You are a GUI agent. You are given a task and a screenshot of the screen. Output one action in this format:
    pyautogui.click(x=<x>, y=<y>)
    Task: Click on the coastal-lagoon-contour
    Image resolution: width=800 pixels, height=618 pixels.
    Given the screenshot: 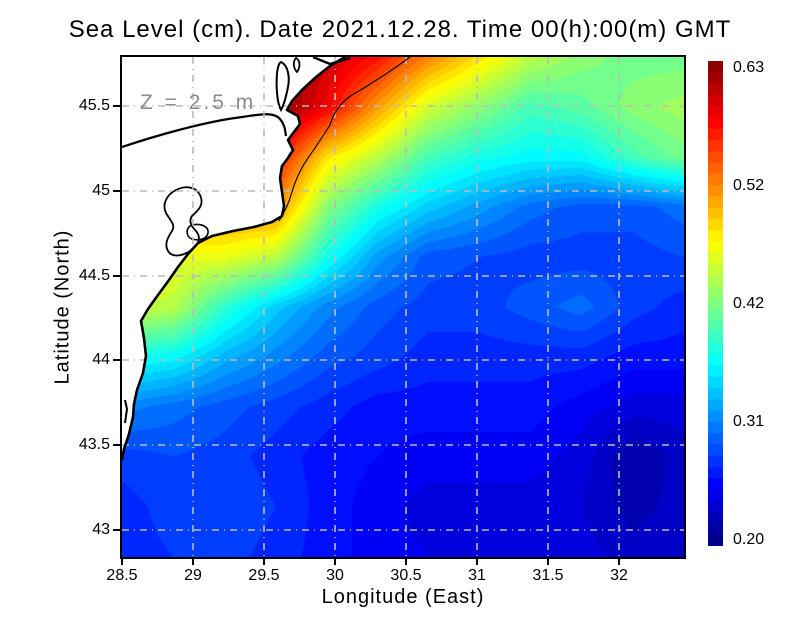 What is the action you would take?
    pyautogui.click(x=197, y=232)
    